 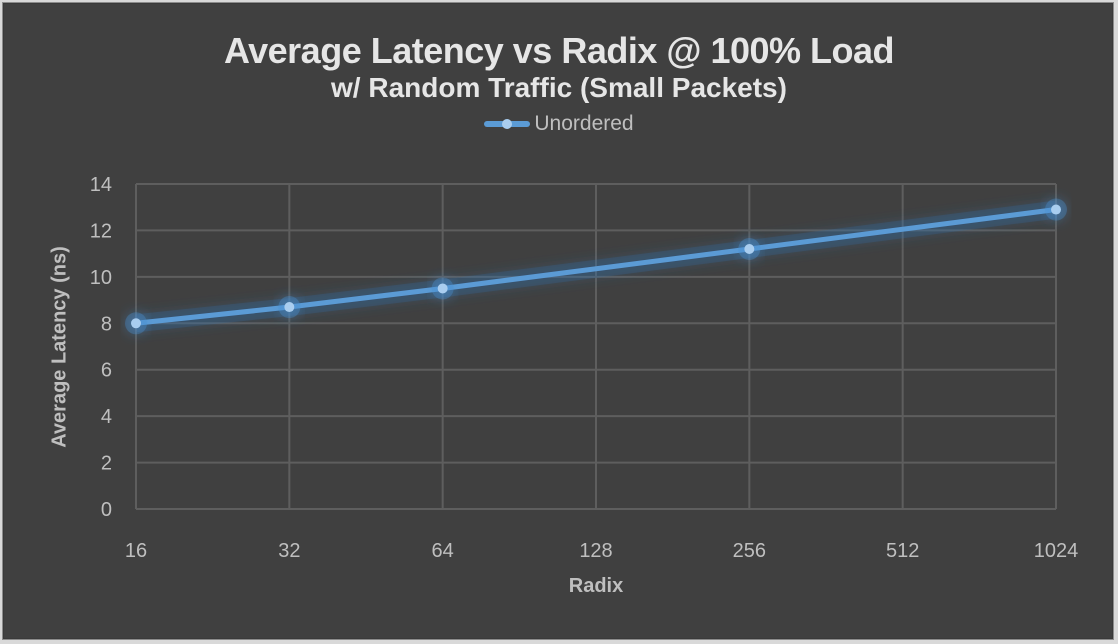 What do you see at coordinates (289, 551) in the screenshot?
I see `x-tick-label: 32` at bounding box center [289, 551].